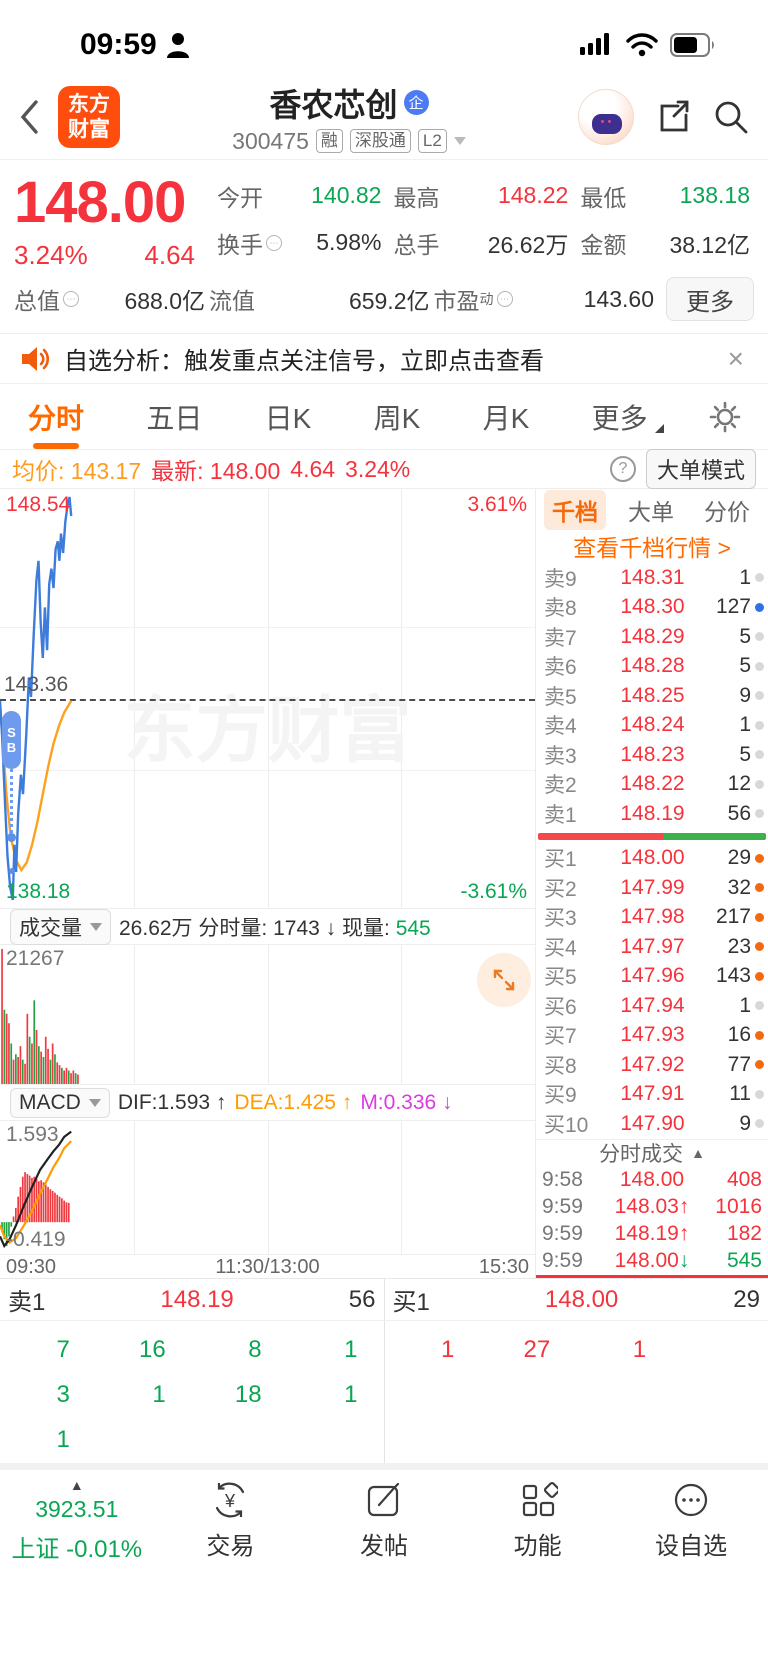  I want to click on change-percent: 3.24%, so click(51, 255).